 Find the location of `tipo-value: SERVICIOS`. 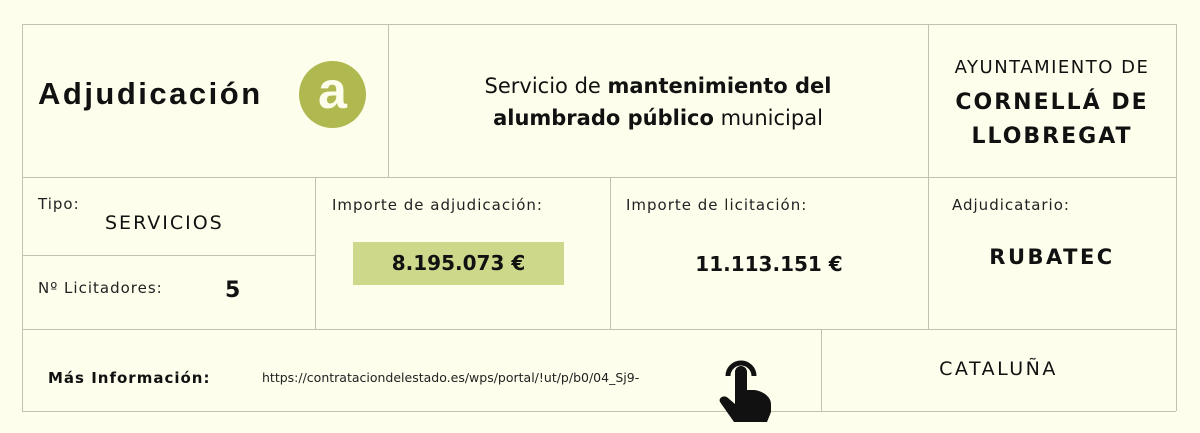

tipo-value: SERVICIOS is located at coordinates (164, 223).